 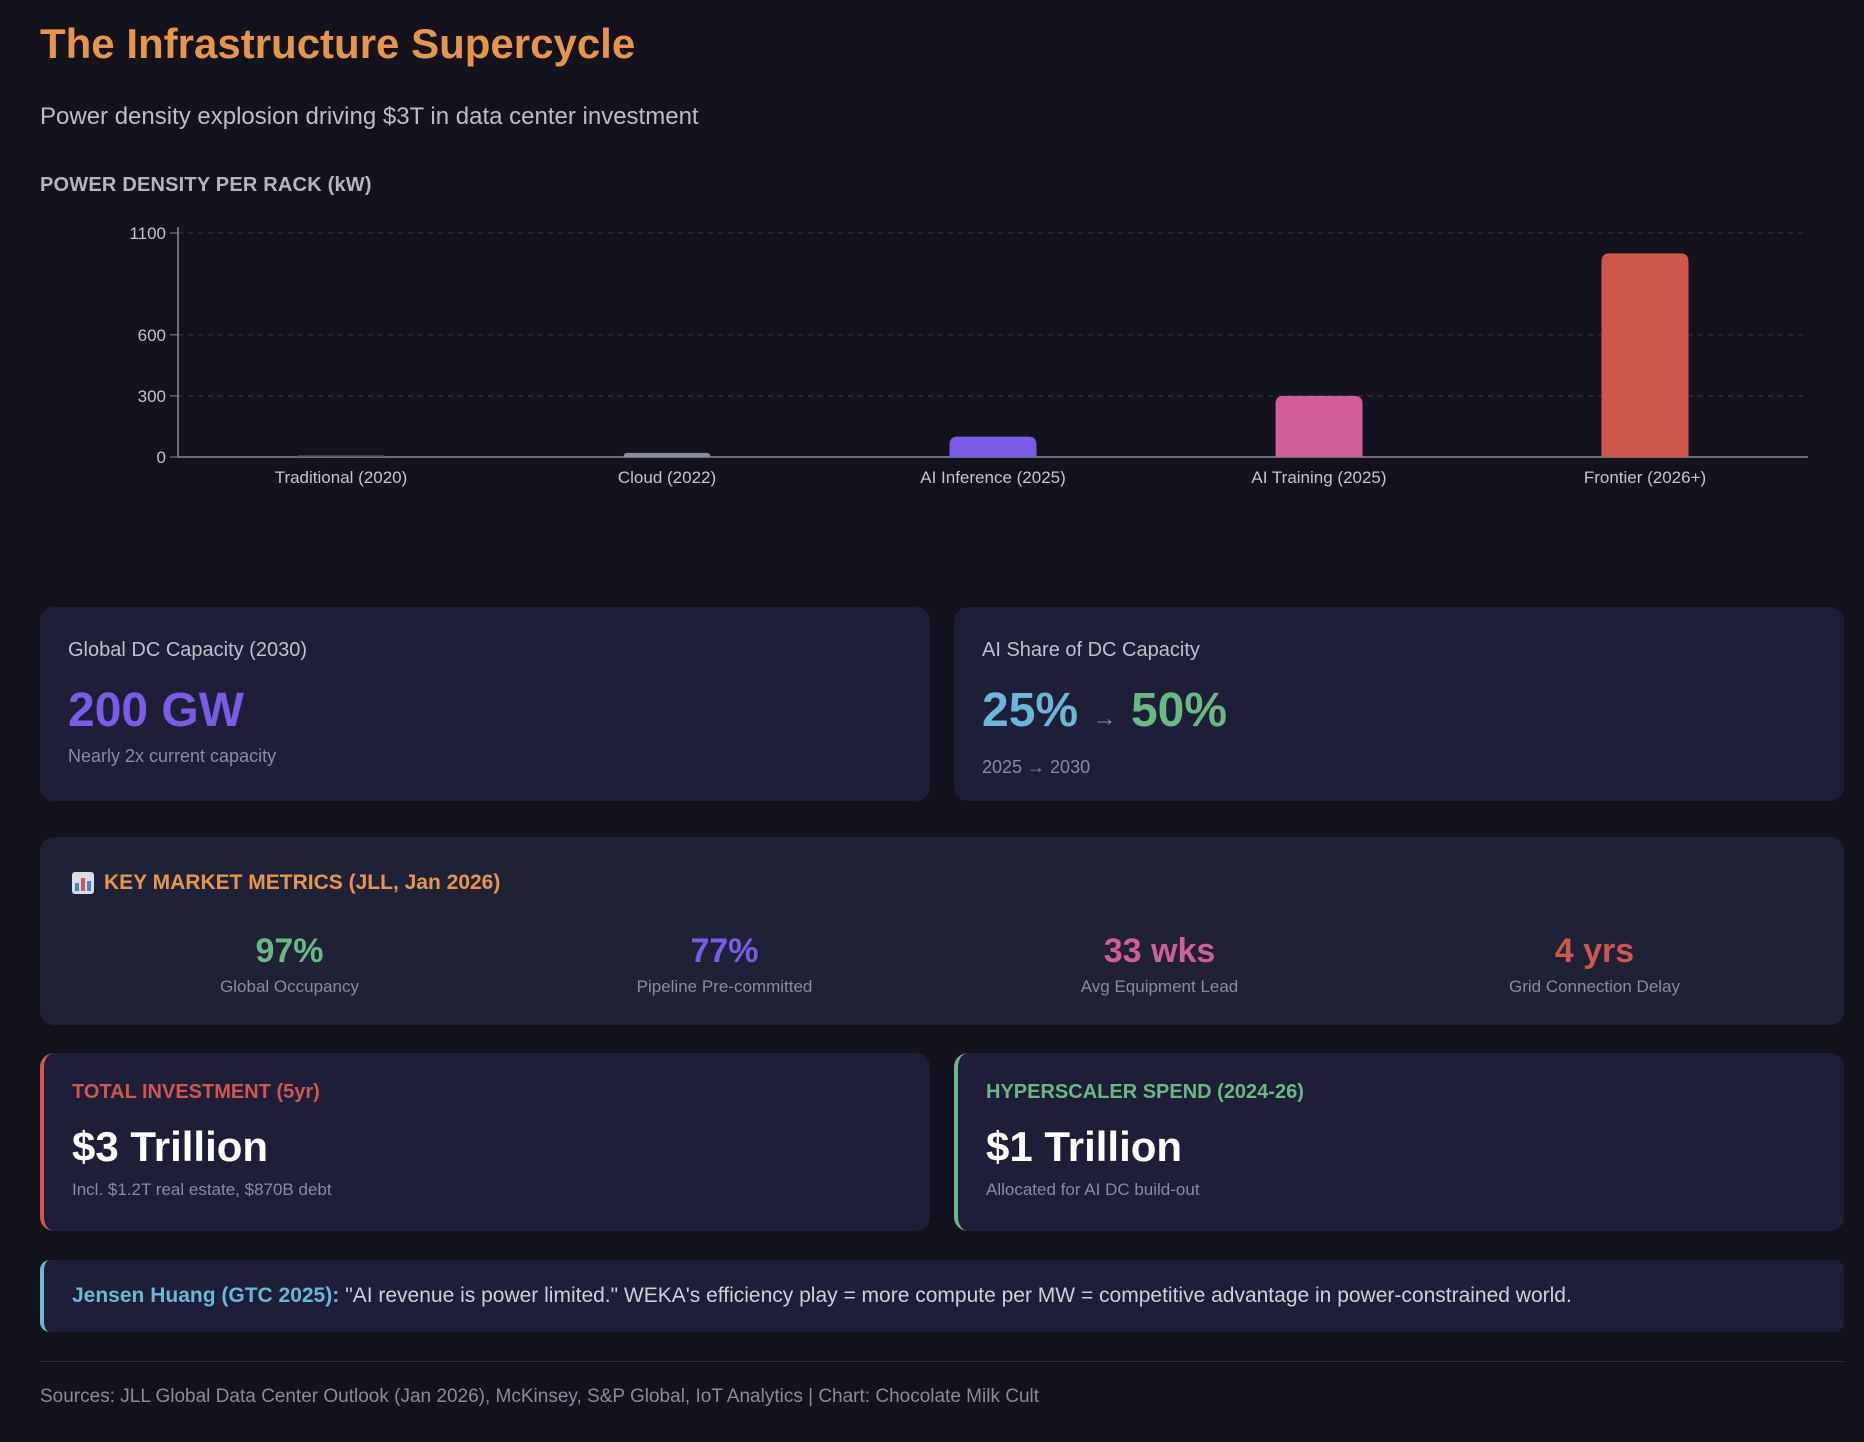 What do you see at coordinates (1159, 986) in the screenshot?
I see `metric-label: Avg Equipment Lead` at bounding box center [1159, 986].